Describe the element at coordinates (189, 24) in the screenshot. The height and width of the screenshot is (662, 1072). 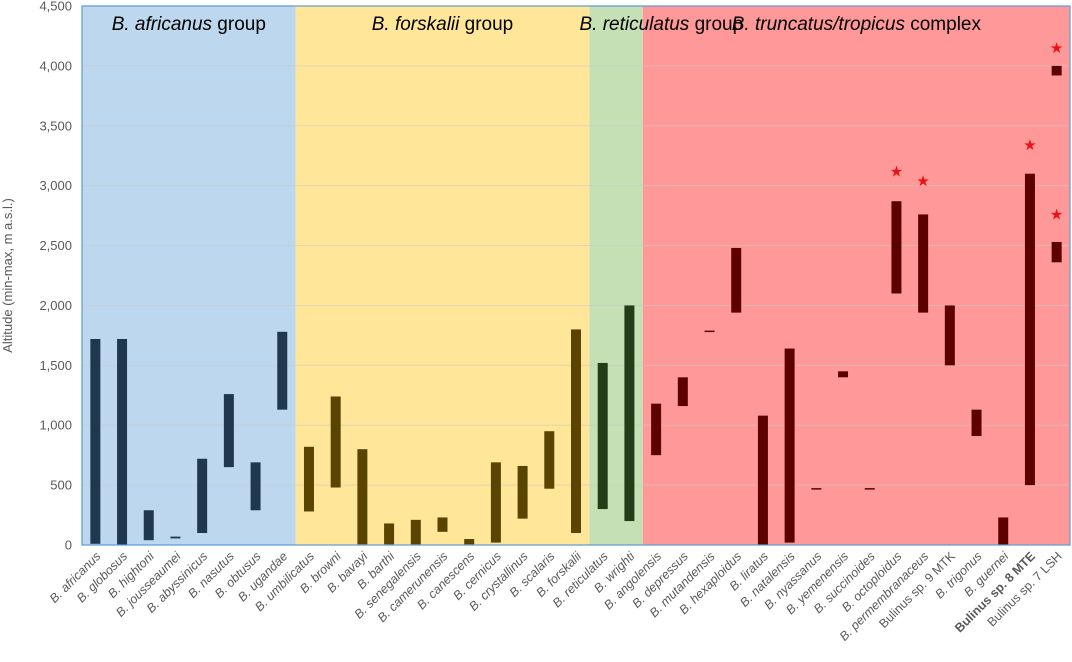
I see `group-title-1: B. africanus group` at that location.